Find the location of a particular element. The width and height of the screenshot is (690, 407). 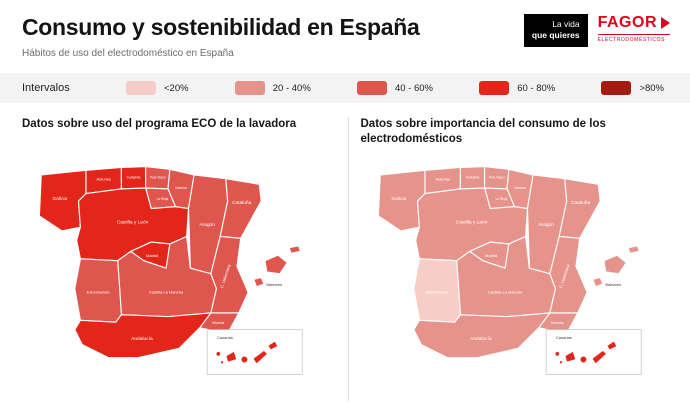

brand-subtitle: ELECTRODOMÉSTICOS is located at coordinates (631, 40).